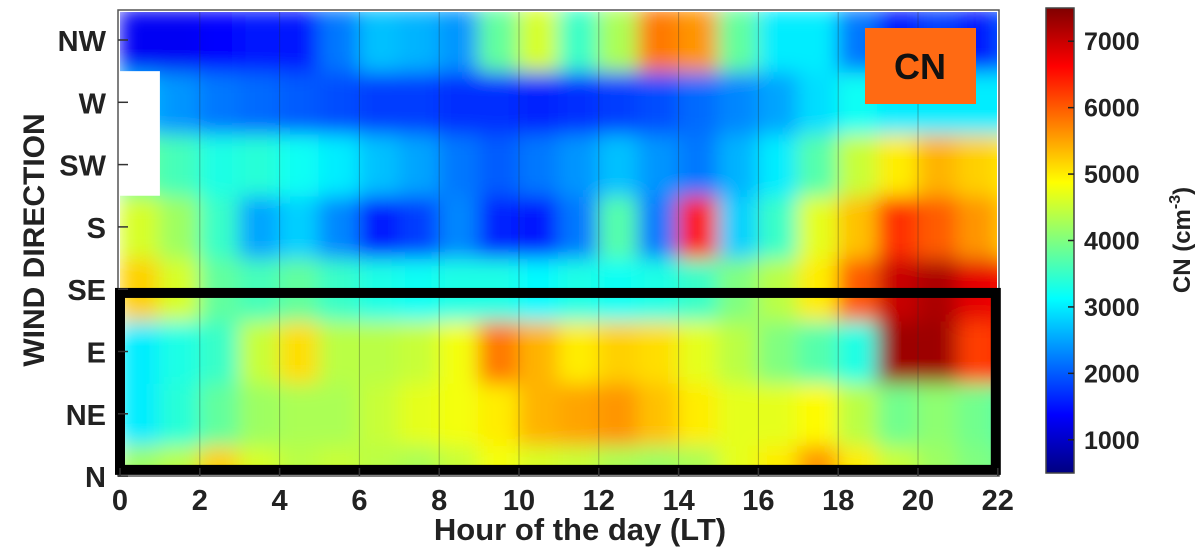 The height and width of the screenshot is (554, 1201). Describe the element at coordinates (1181, 240) in the screenshot. I see `colorbar-label: CN (cm-3)` at that location.